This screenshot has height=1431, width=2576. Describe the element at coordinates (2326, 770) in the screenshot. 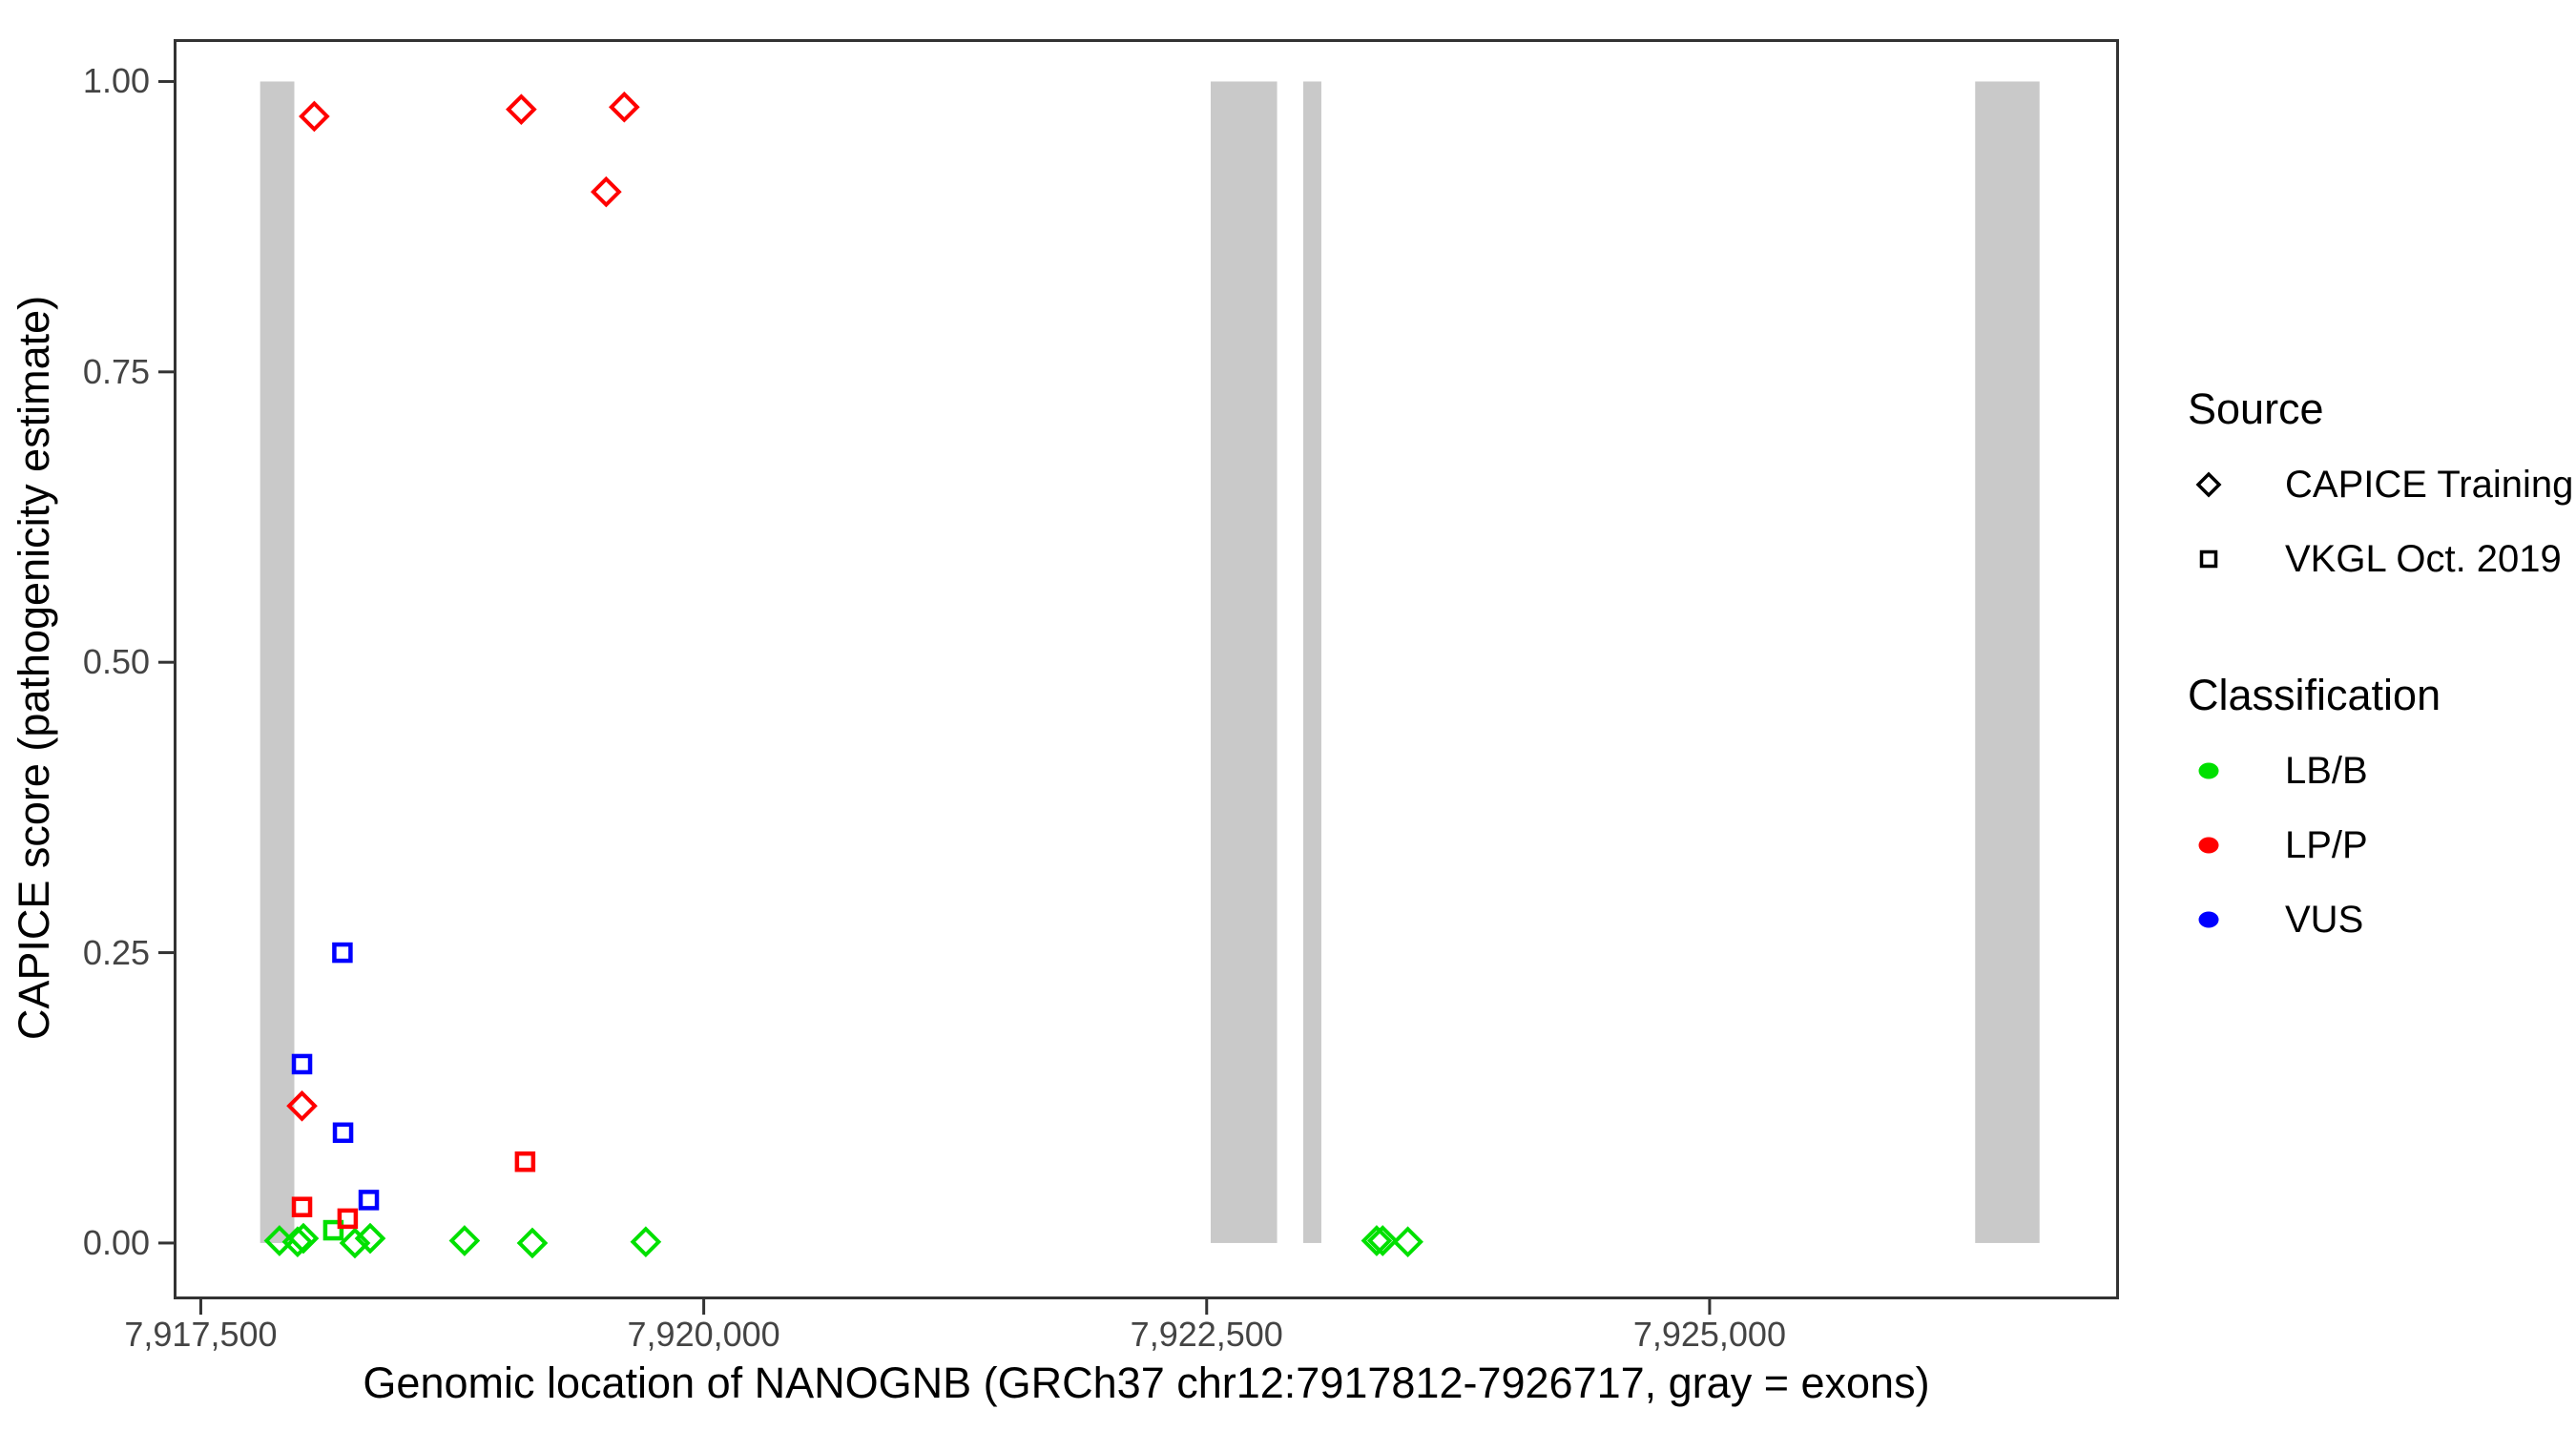

I see `legend-item-label: LB/B` at that location.